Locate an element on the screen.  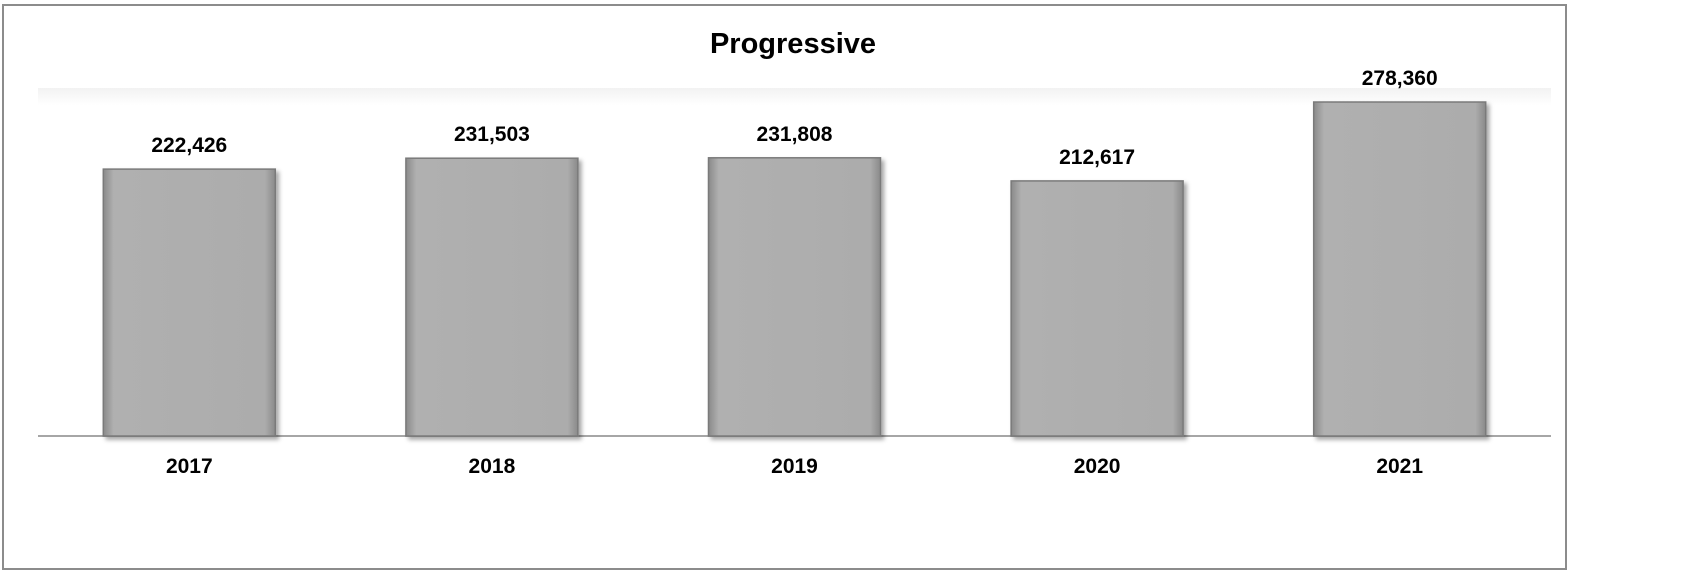
value-label-2020: 212,617 is located at coordinates (1097, 157).